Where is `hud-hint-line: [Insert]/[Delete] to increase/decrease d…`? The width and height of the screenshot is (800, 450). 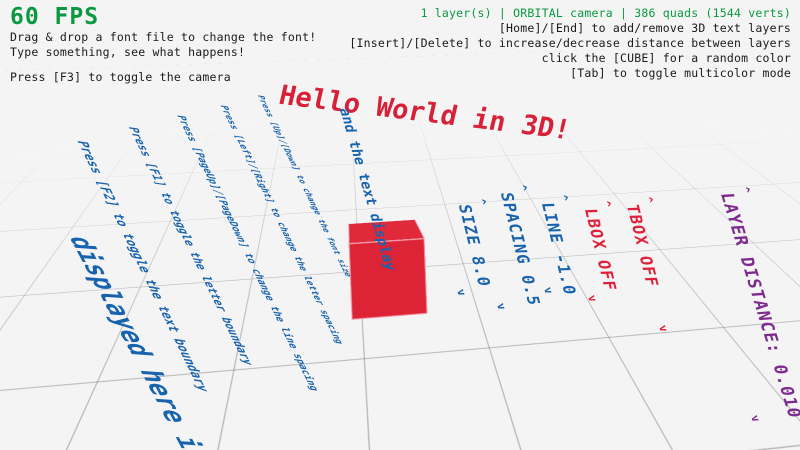 hud-hint-line: [Insert]/[Delete] to increase/decrease d… is located at coordinates (570, 43).